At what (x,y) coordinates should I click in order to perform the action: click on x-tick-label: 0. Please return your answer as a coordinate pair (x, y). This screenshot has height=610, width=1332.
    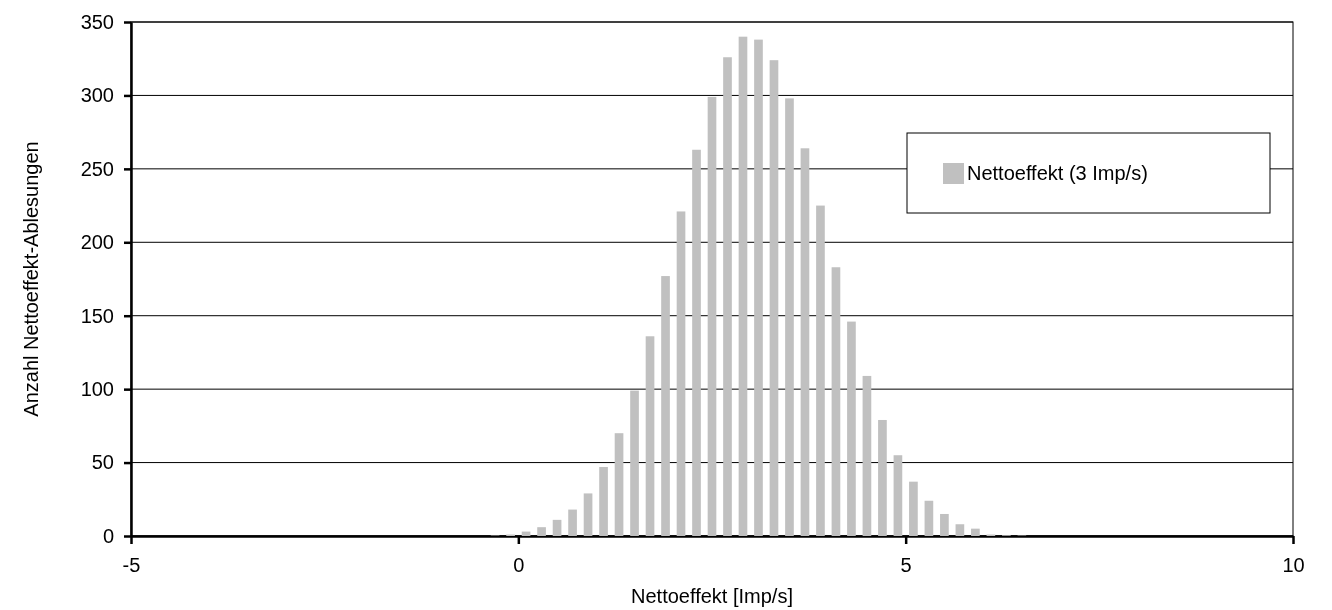
    Looking at the image, I should click on (519, 565).